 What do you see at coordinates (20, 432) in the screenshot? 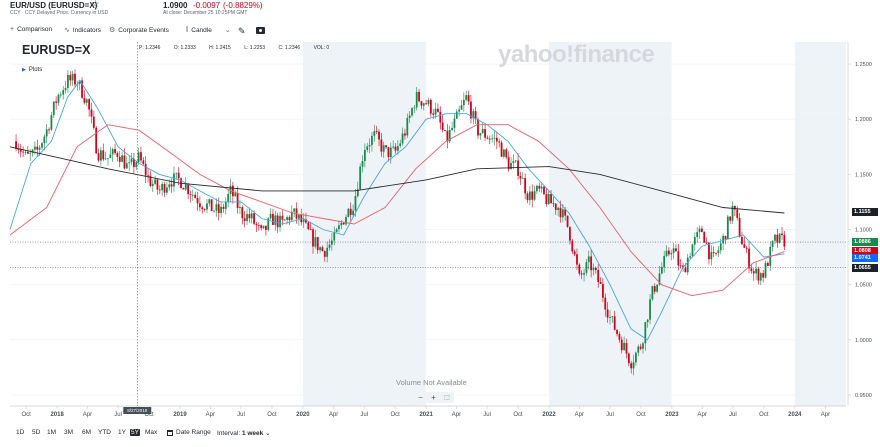
I see `range-button-1d: 1D` at bounding box center [20, 432].